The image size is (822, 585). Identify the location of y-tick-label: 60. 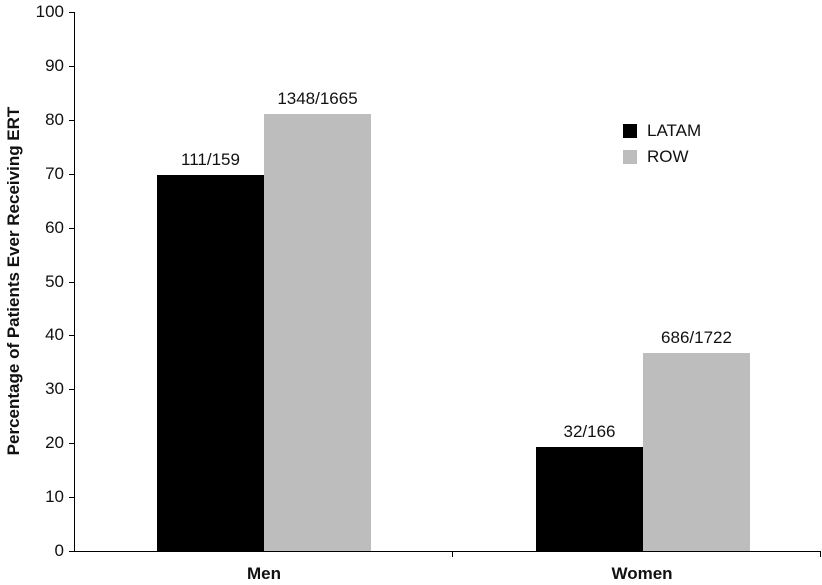
(54, 227).